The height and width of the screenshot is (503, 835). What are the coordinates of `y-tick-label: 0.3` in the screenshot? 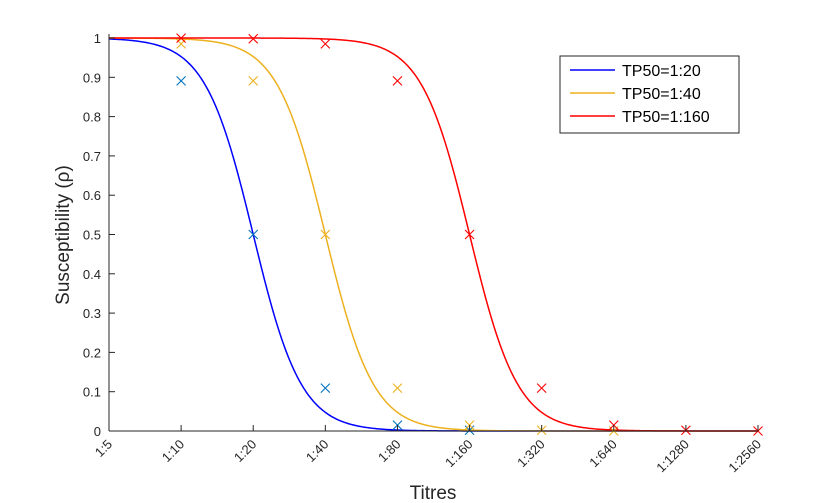 It's located at (92, 313).